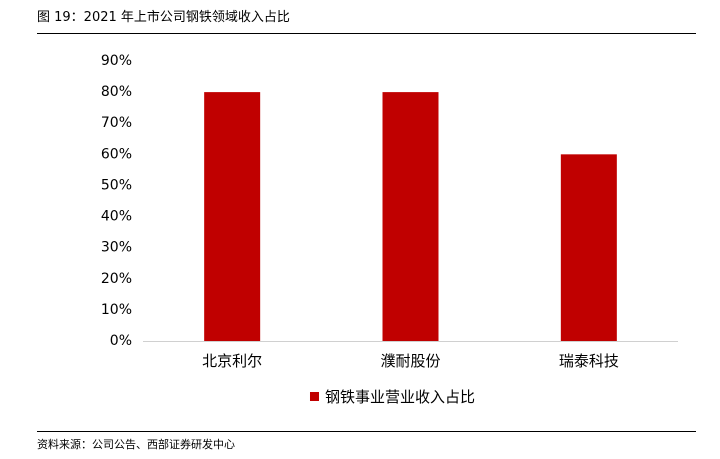 This screenshot has width=720, height=459. I want to click on y-tick-label: 30%, so click(116, 248).